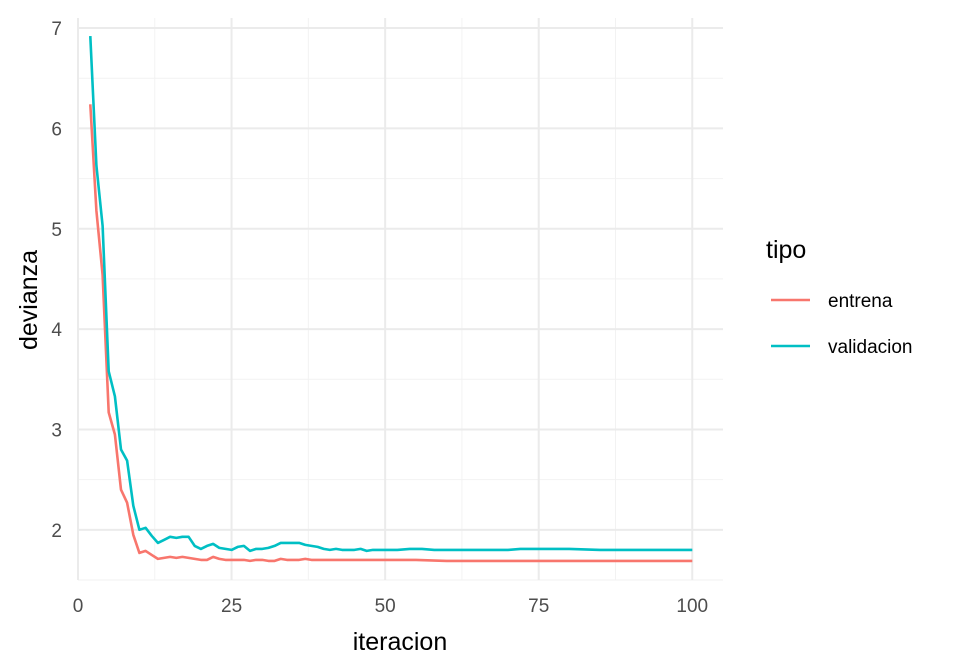  I want to click on y-tick-label: 7, so click(56, 29).